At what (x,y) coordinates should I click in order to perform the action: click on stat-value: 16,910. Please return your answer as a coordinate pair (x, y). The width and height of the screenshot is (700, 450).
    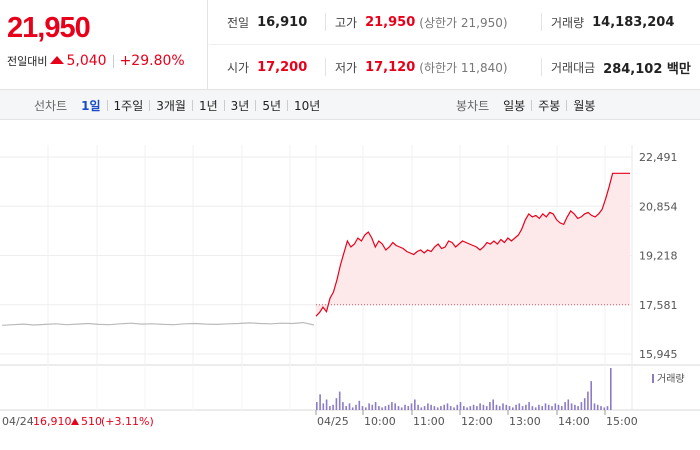
    Looking at the image, I should click on (282, 22).